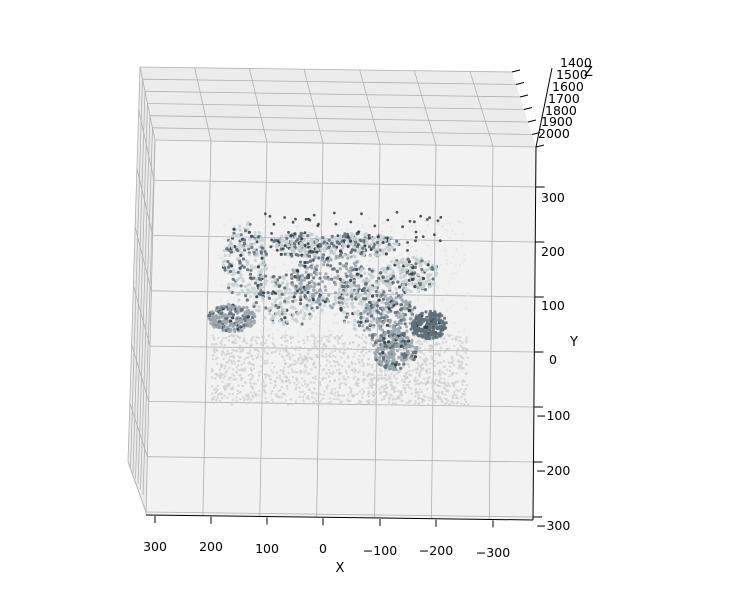 This screenshot has height=608, width=731. What do you see at coordinates (554, 133) in the screenshot?
I see `z-tick-label: 2000` at bounding box center [554, 133].